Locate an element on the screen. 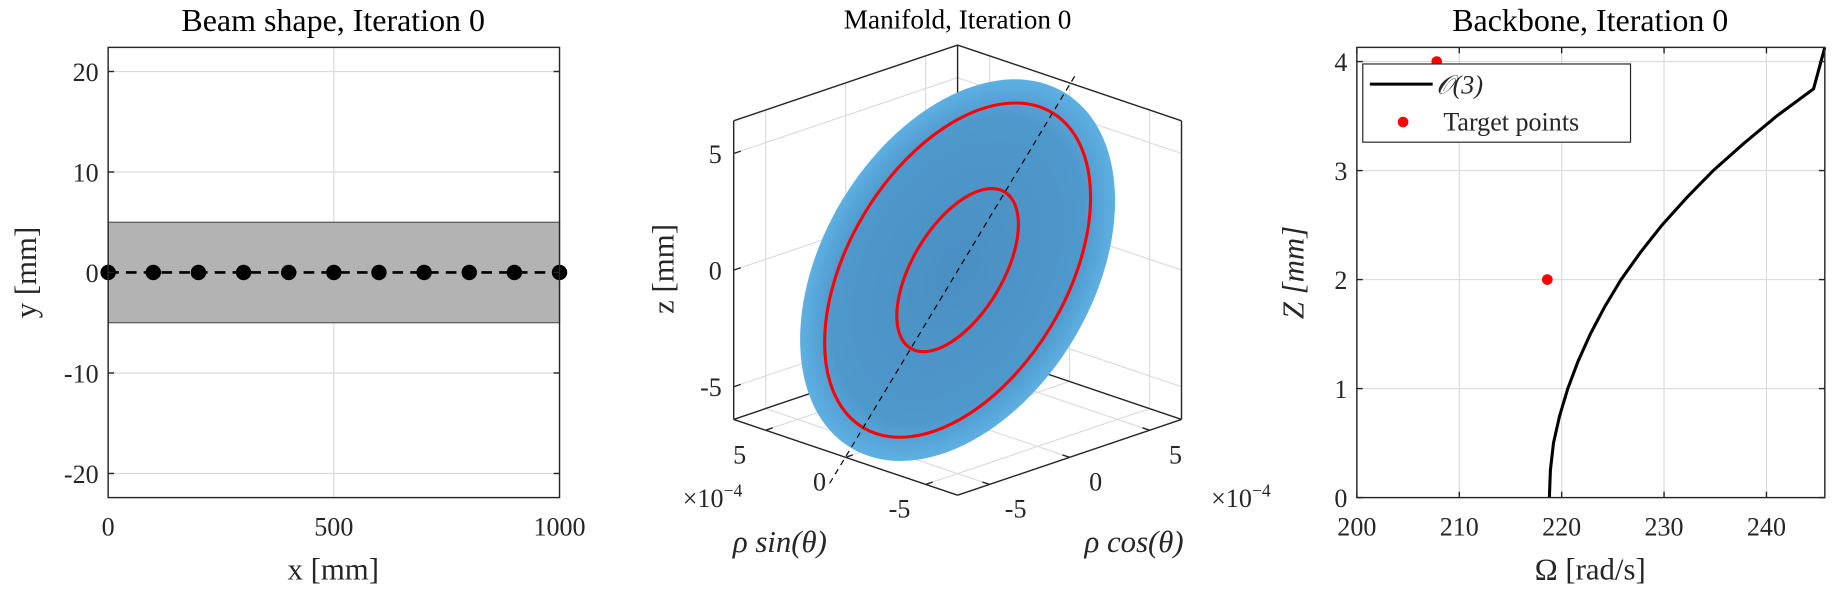 This screenshot has height=590, width=1837. y-exponent-label: ×10⁻⁴ is located at coordinates (1241, 496).